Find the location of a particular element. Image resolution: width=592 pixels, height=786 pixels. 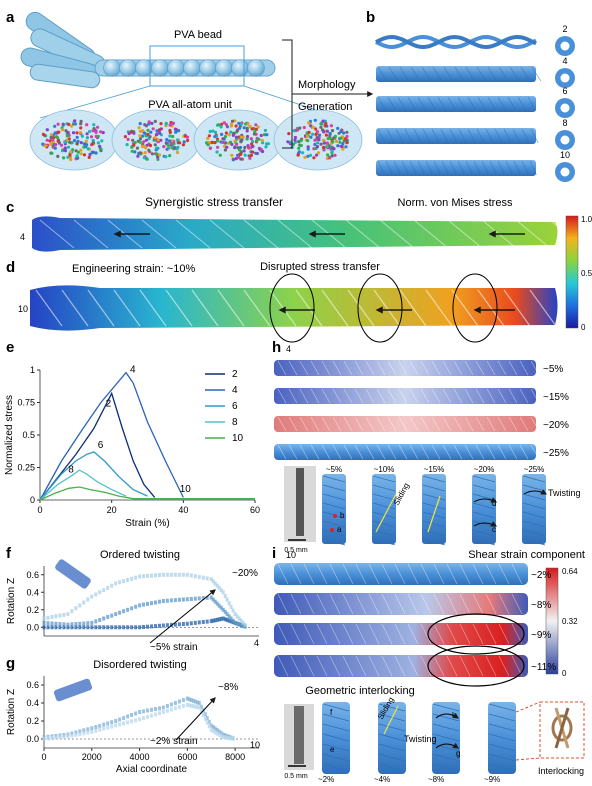

snapshot-strain-label: ~8% is located at coordinates (436, 779).